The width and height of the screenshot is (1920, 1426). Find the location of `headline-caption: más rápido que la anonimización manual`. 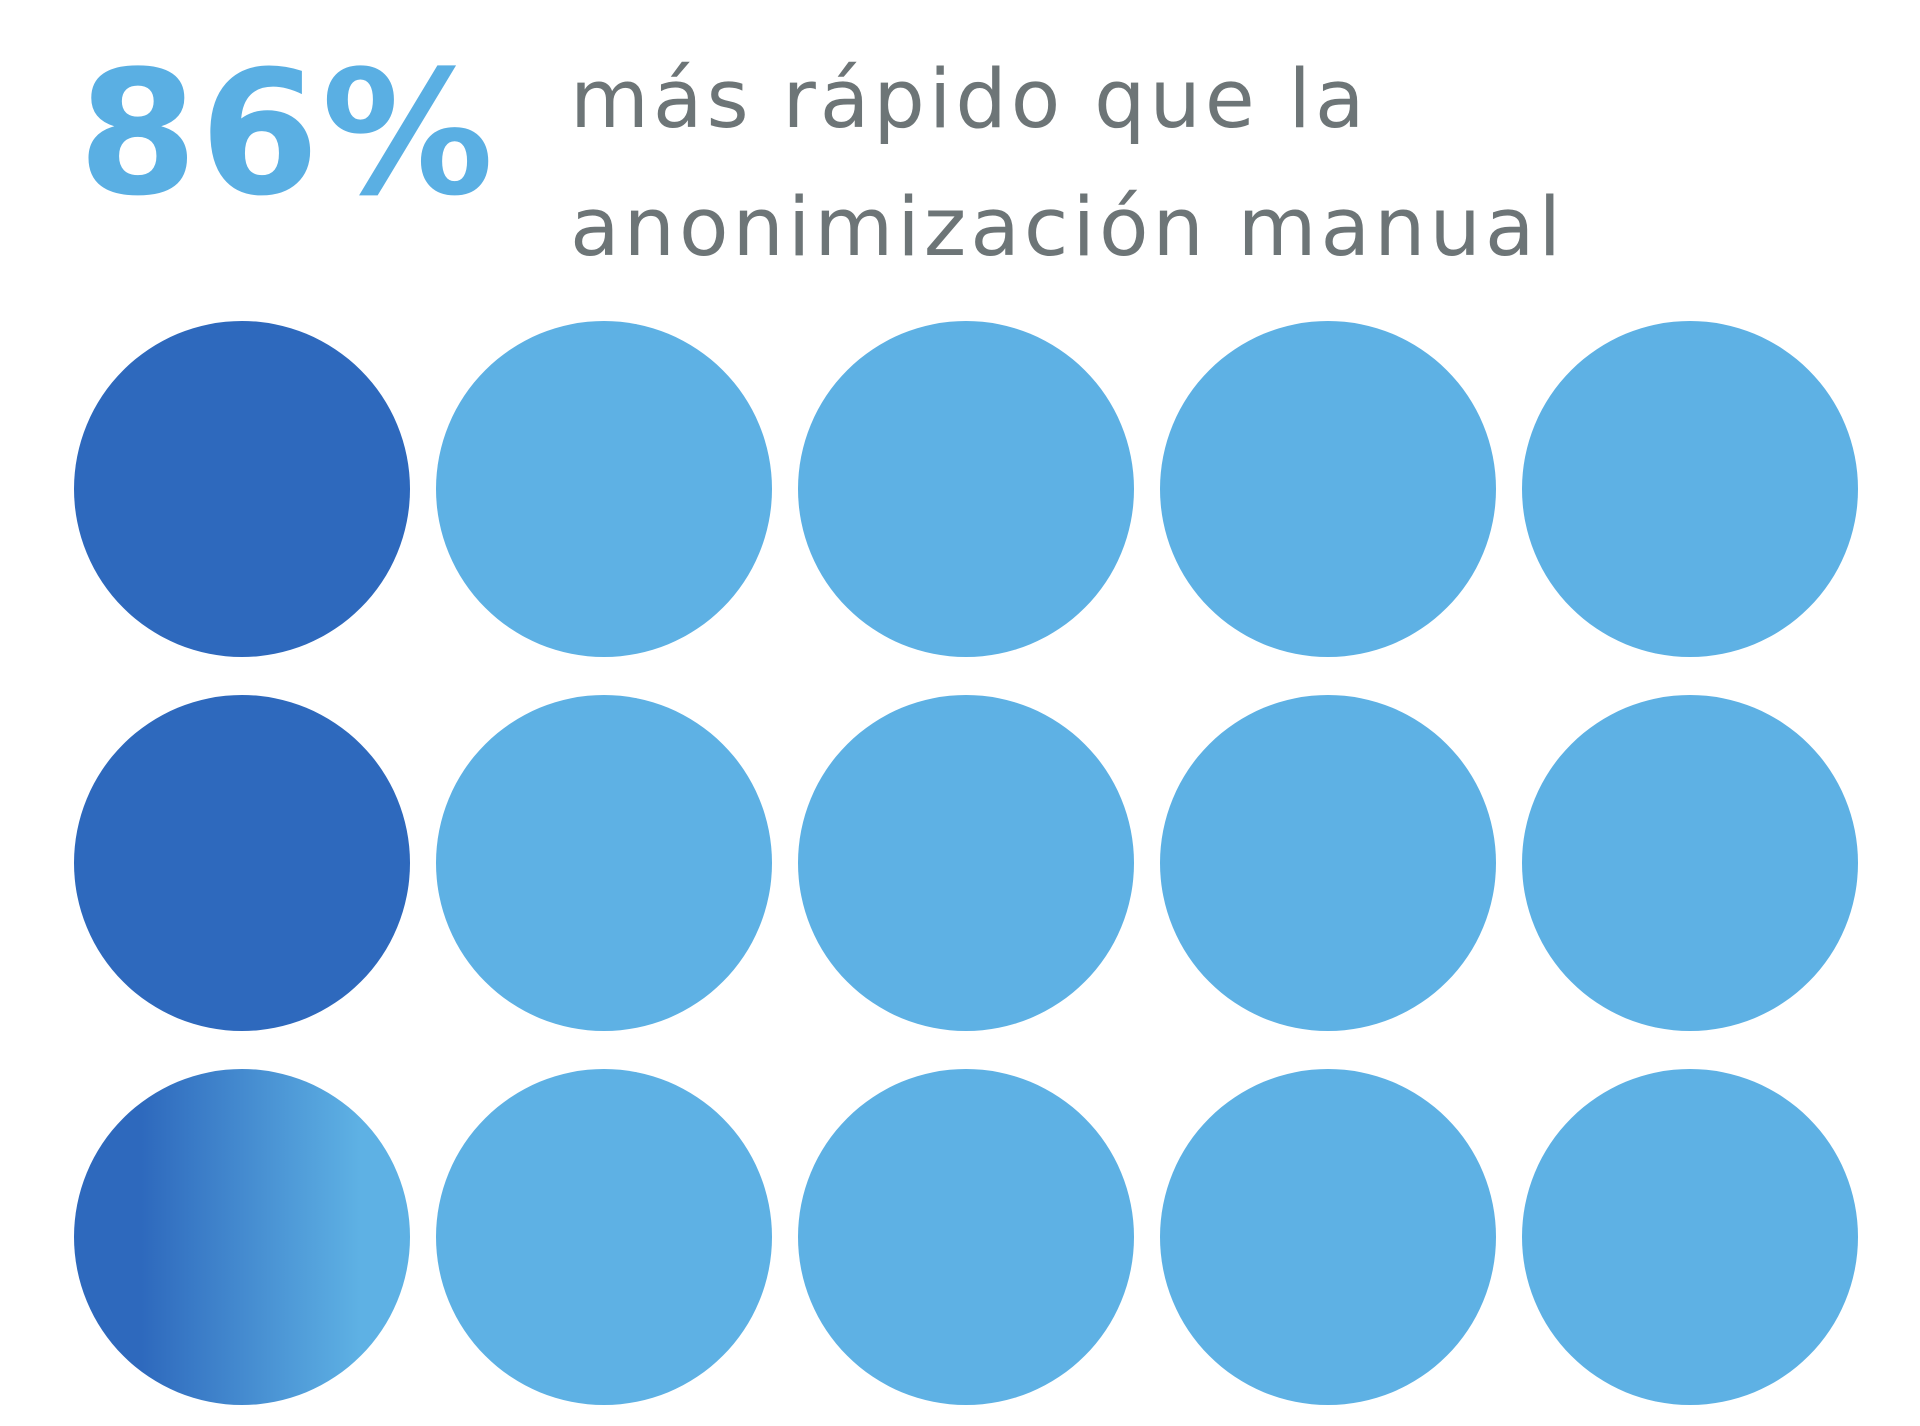

headline-caption: más rápido que la anonimización manual is located at coordinates (1067, 164).